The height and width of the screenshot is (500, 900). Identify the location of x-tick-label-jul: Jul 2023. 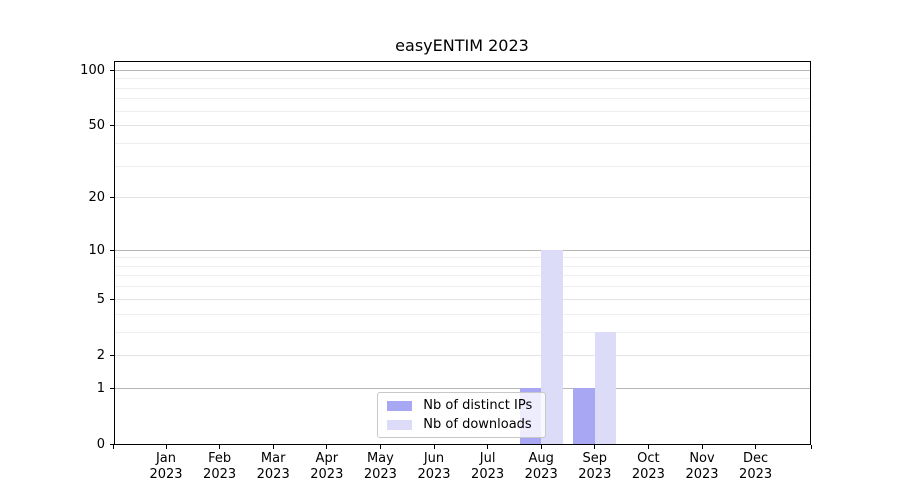
(488, 467).